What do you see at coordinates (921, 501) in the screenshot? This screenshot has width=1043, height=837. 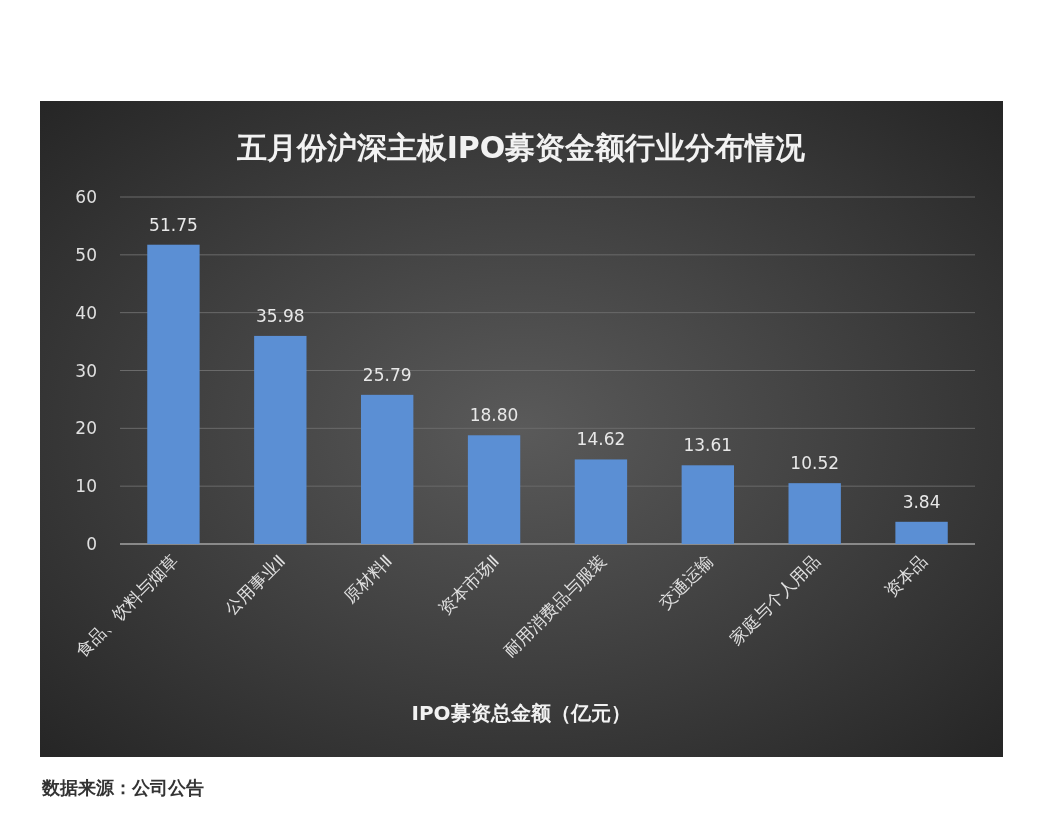 I see `data-label: 3.84` at bounding box center [921, 501].